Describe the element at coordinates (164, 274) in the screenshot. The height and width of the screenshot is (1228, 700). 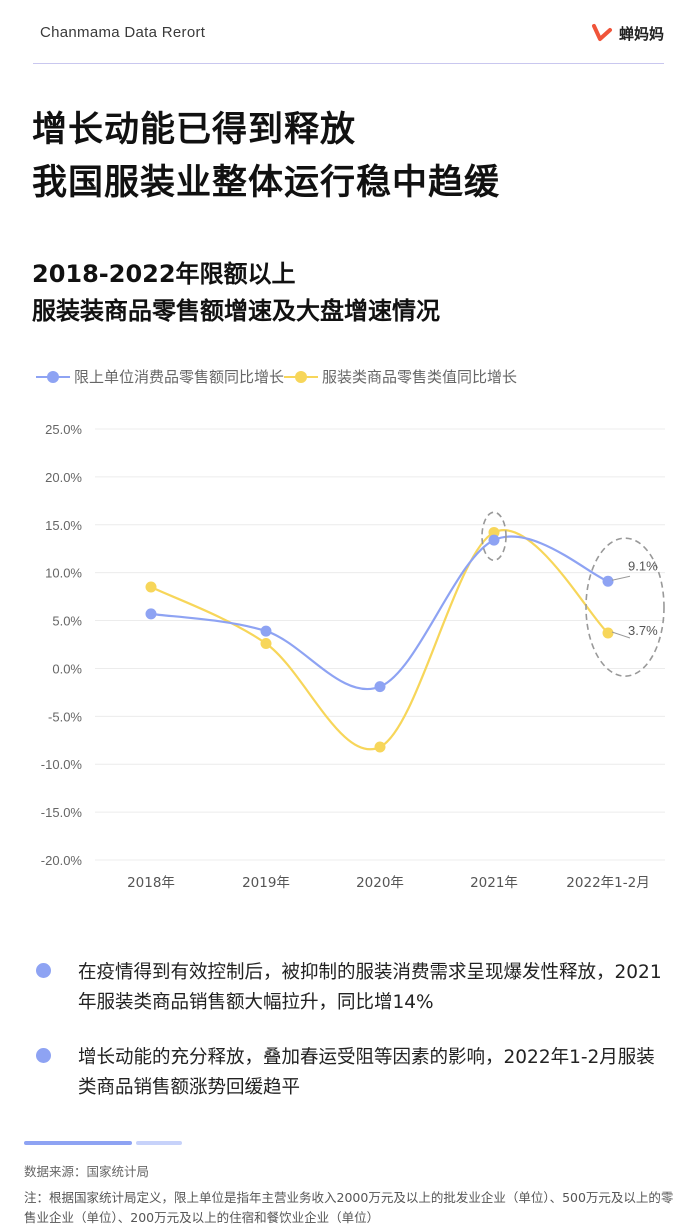
I see `chart-title-line-1: 2018-2022年限额以上` at that location.